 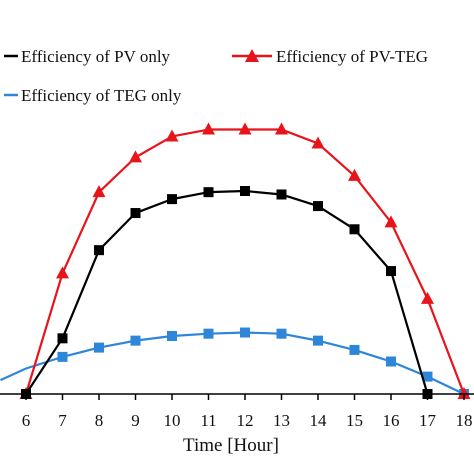 What do you see at coordinates (263, 363) in the screenshot?
I see `series-line-teg` at bounding box center [263, 363].